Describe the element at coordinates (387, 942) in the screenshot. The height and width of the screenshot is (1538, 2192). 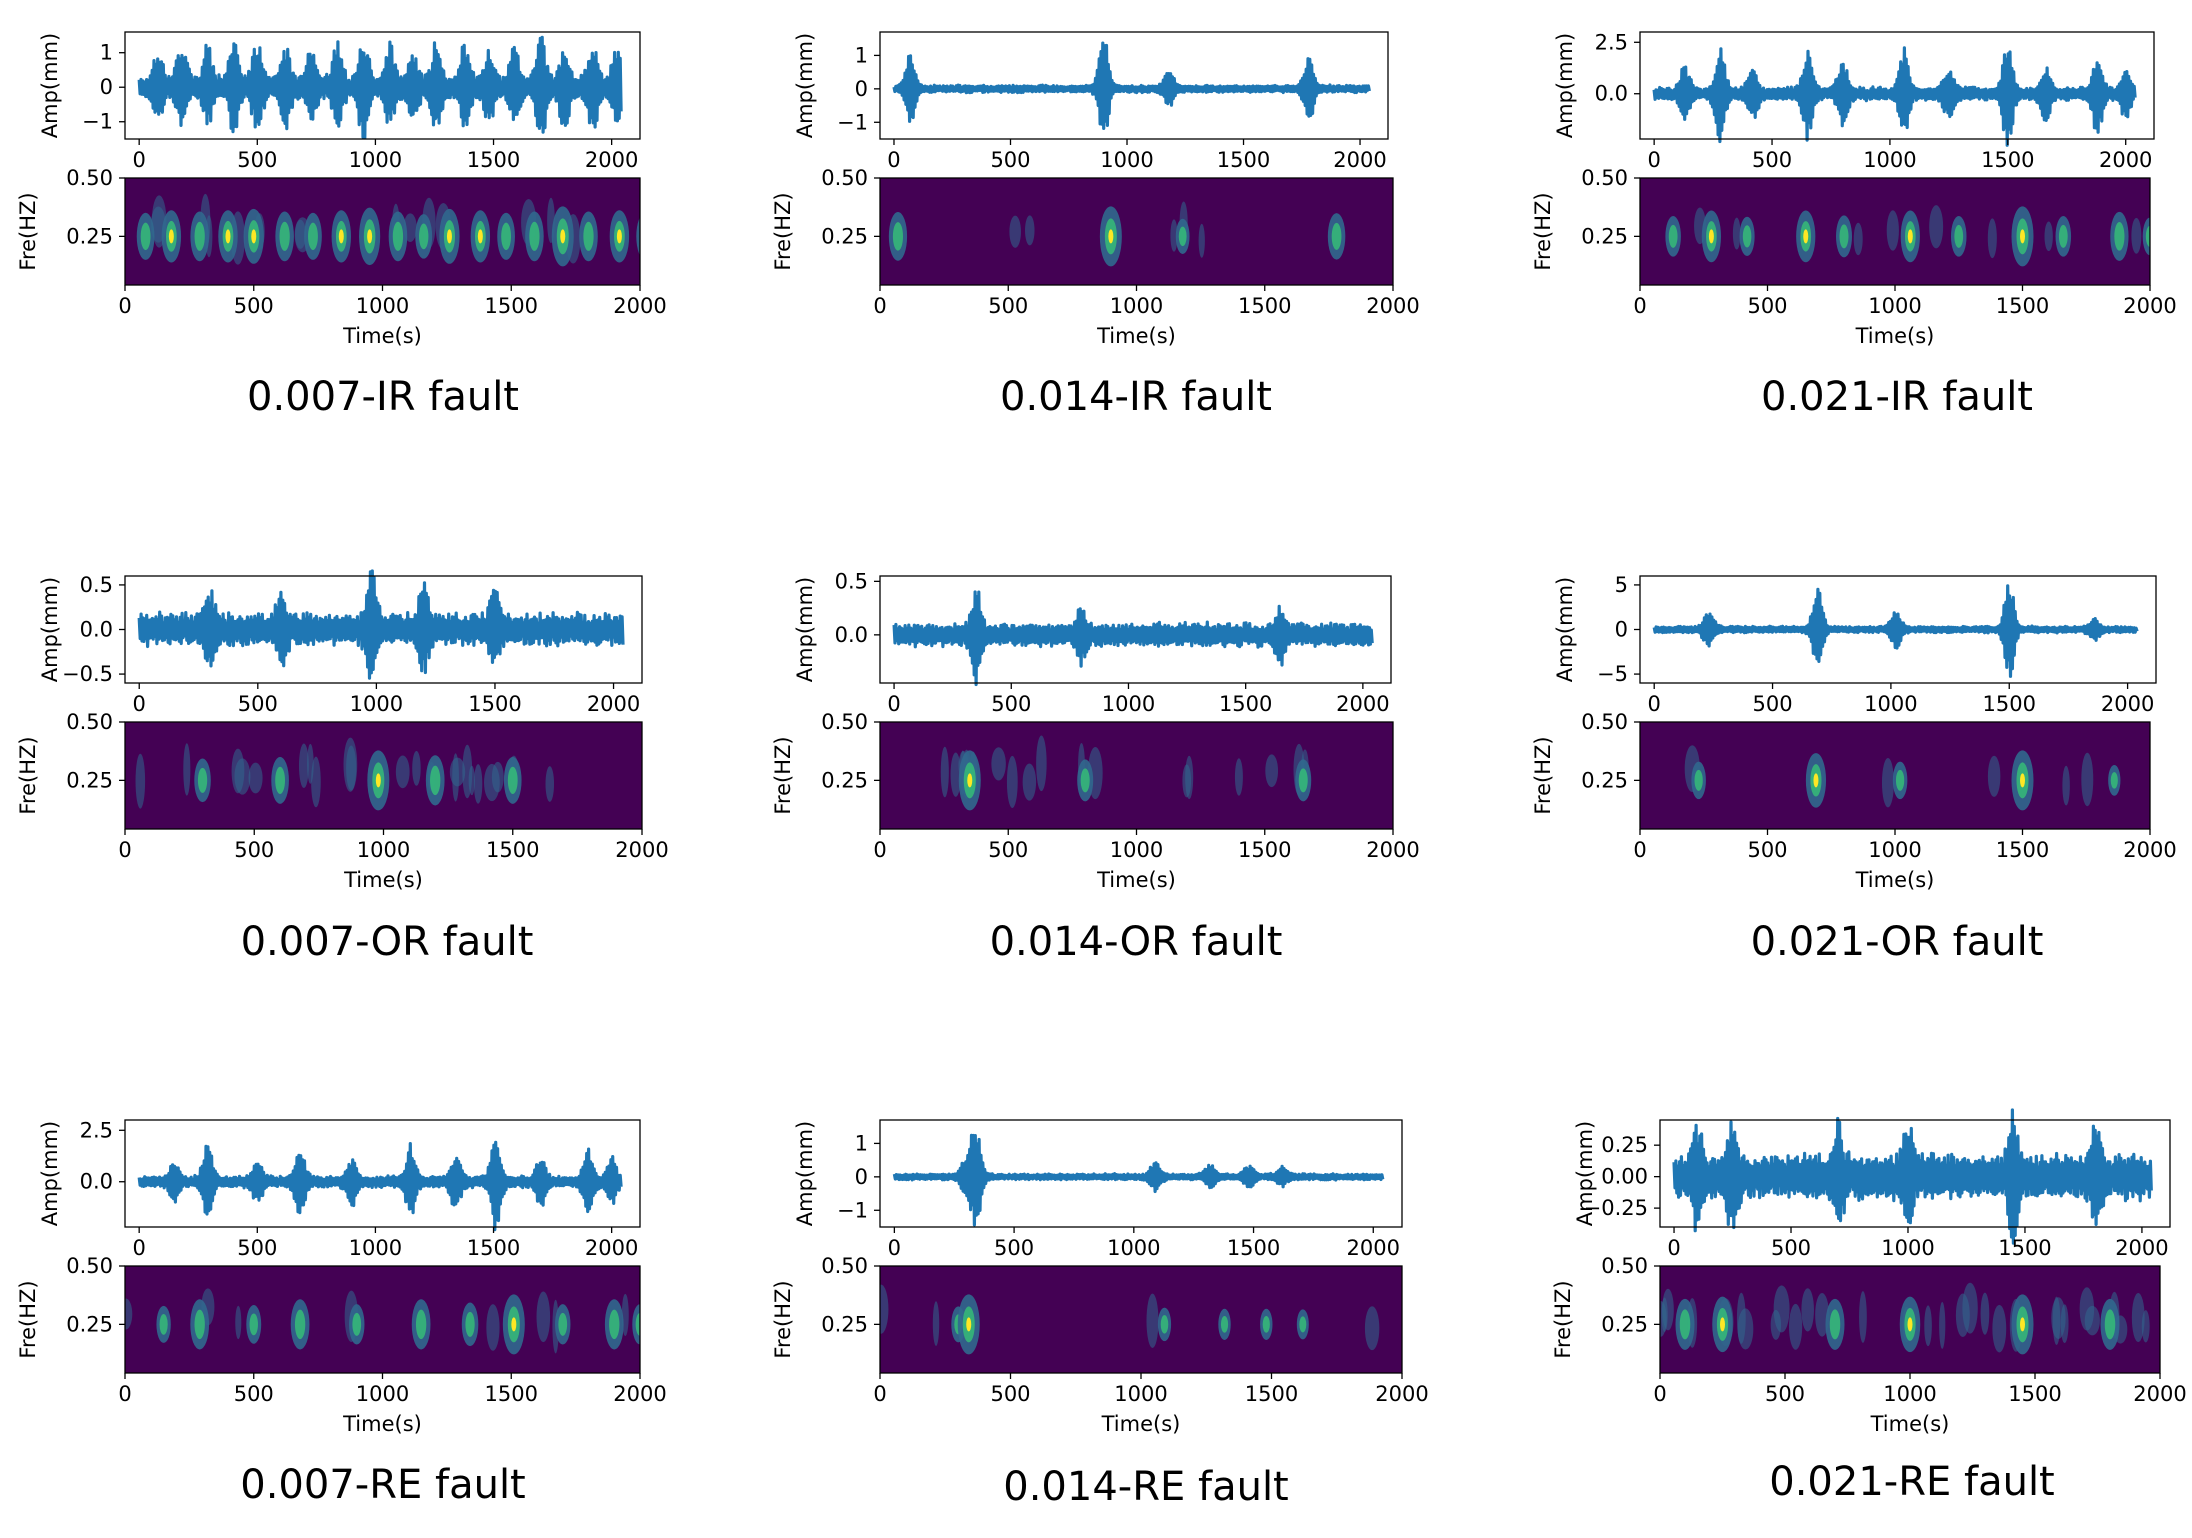
I see `panel-caption: 0.007-OR fault` at that location.